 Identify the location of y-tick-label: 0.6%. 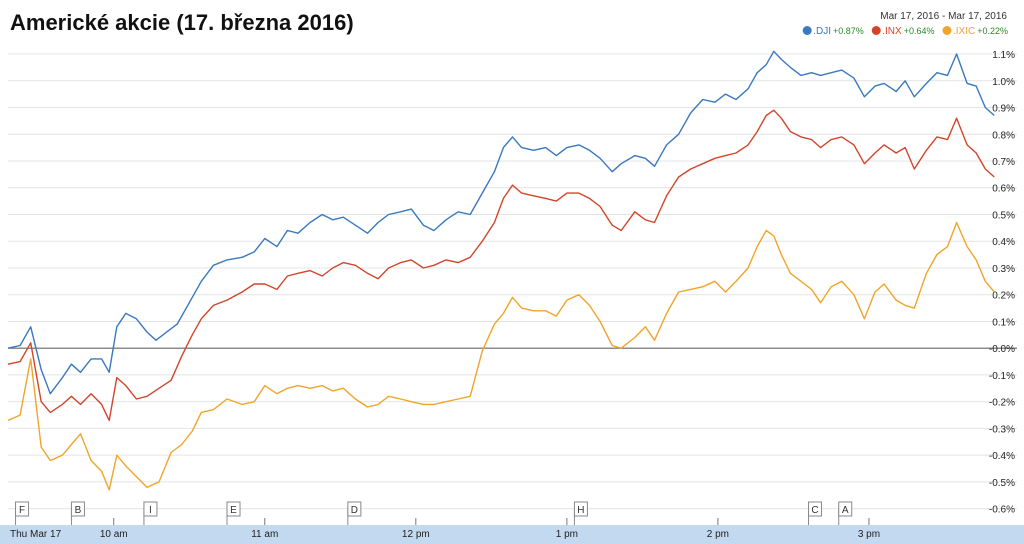
(1003, 189).